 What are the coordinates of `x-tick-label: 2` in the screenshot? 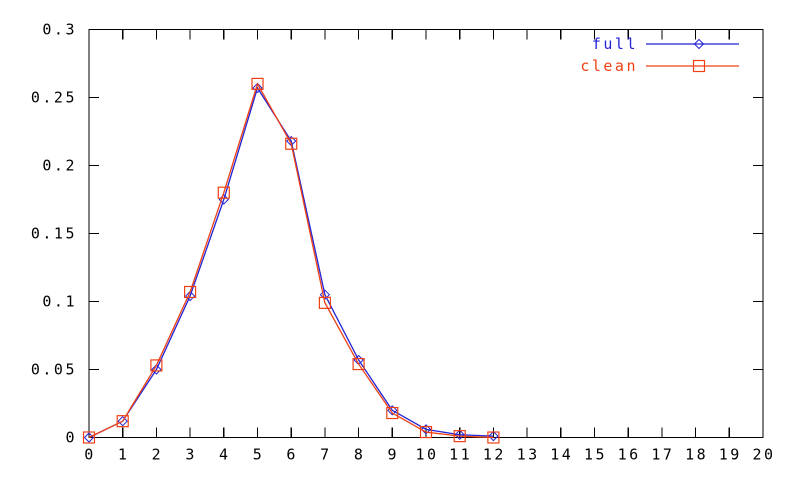 It's located at (158, 455).